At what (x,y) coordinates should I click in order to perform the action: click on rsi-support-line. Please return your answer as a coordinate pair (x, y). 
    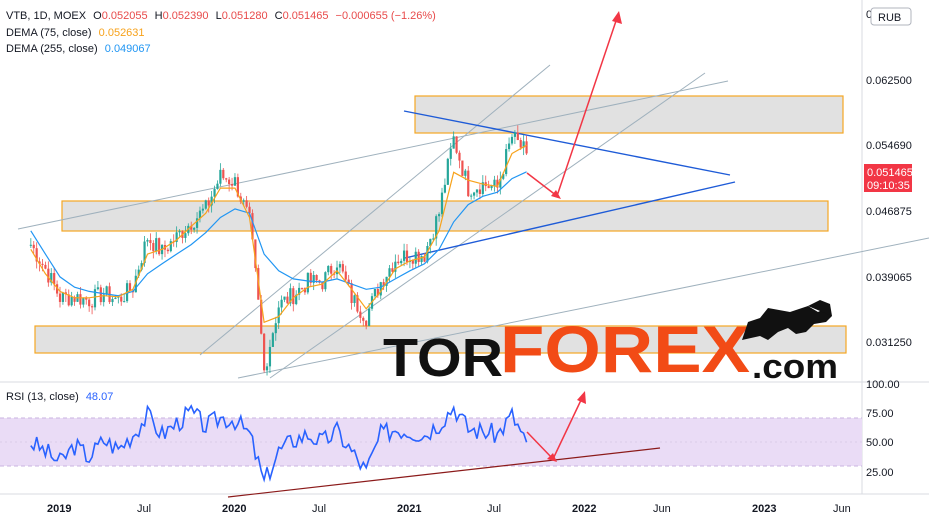
    Looking at the image, I should click on (444, 472).